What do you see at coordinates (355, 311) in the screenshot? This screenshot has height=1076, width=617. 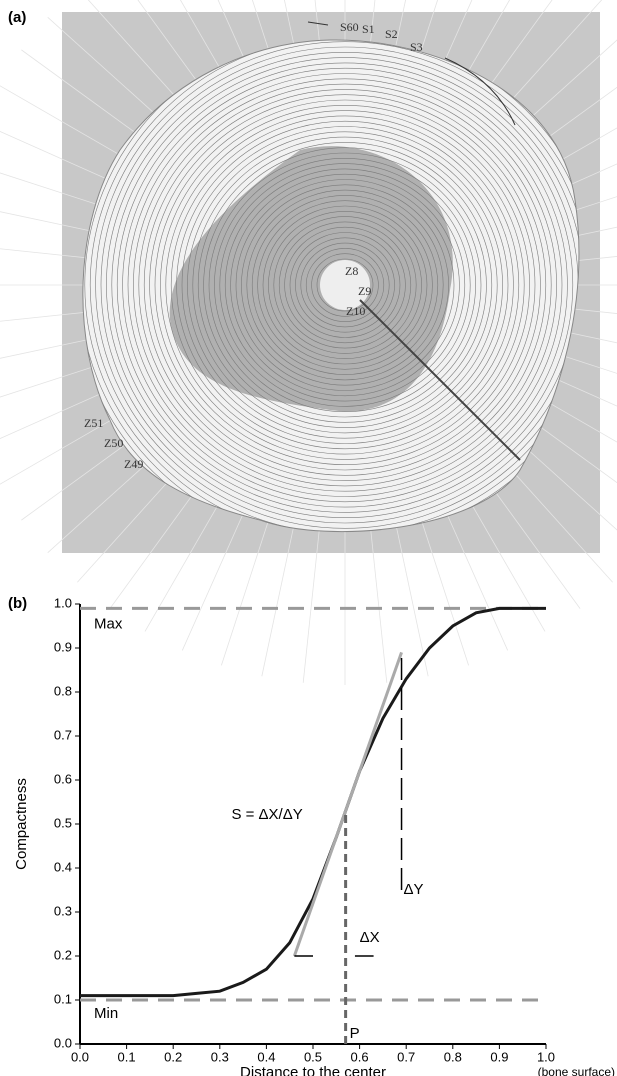 I see `annotation: Z10` at bounding box center [355, 311].